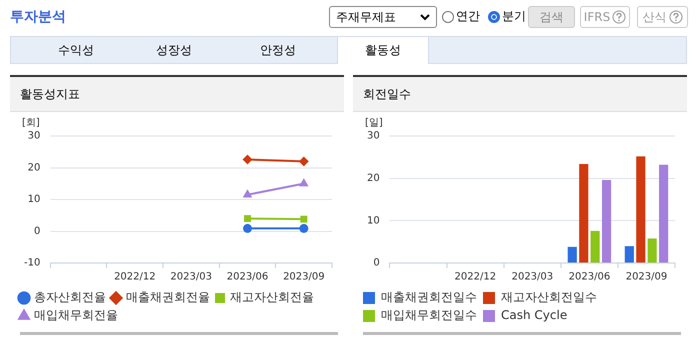 This screenshot has height=342, width=697. I want to click on y-tick-label: -10, so click(32, 263).